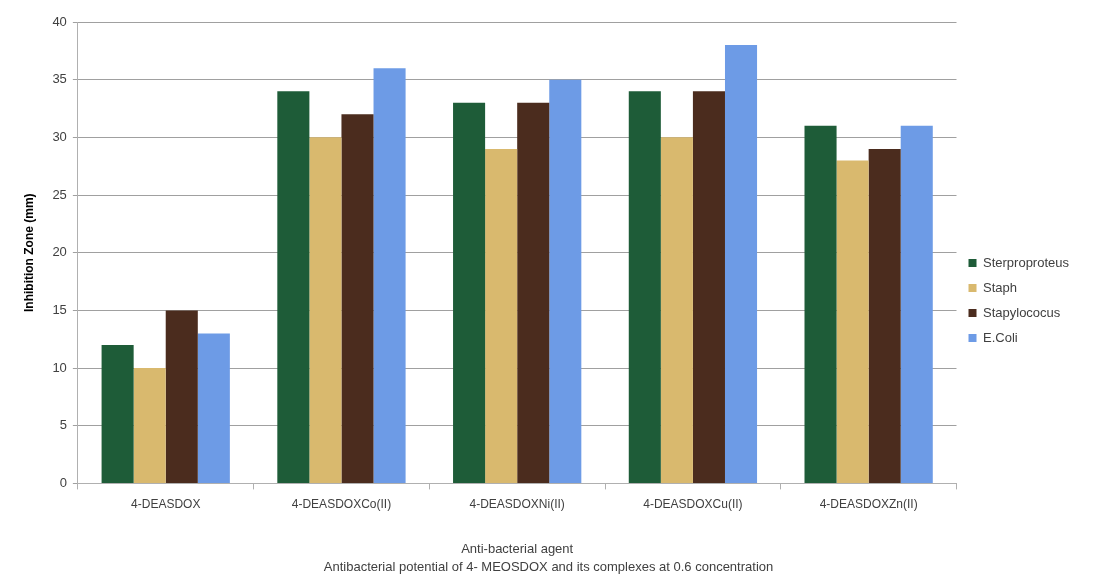  What do you see at coordinates (59, 79) in the screenshot?
I see `y-tick-label: 35` at bounding box center [59, 79].